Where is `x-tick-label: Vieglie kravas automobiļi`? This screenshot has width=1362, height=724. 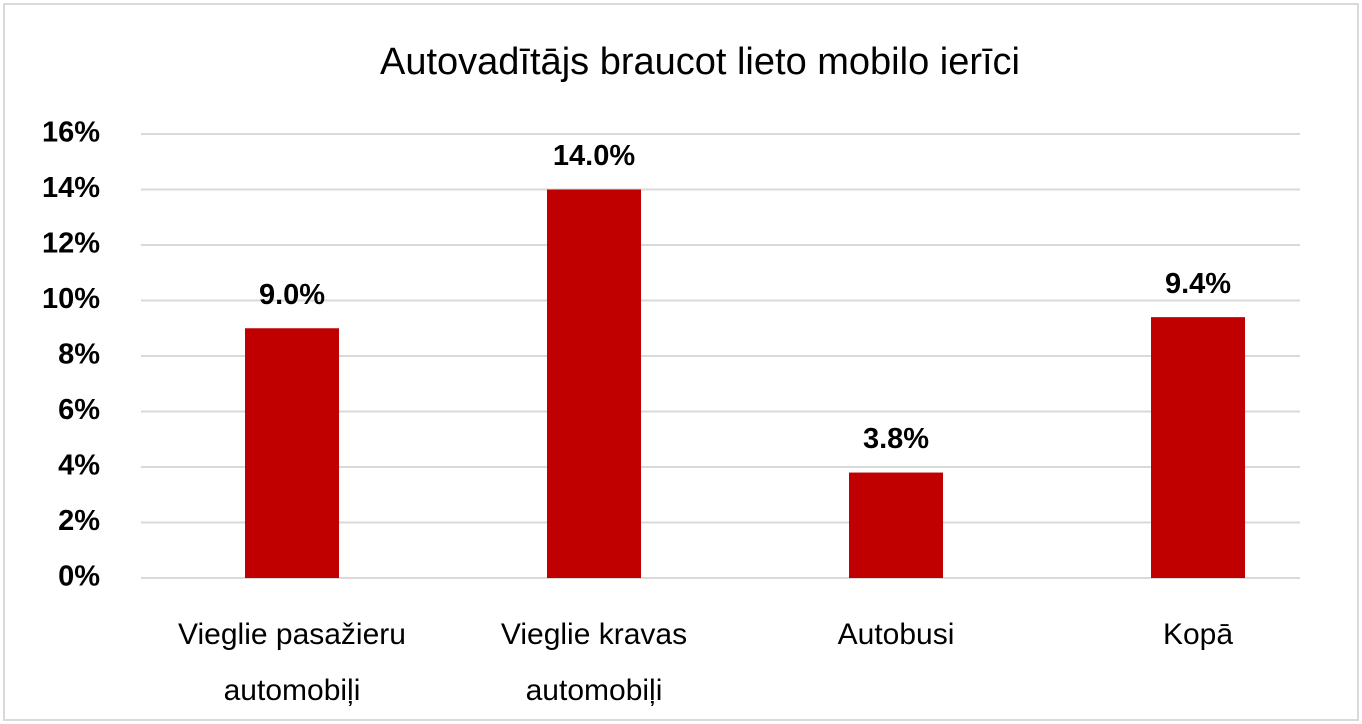
x-tick-label: Vieglie kravas automobiļi is located at coordinates (594, 662).